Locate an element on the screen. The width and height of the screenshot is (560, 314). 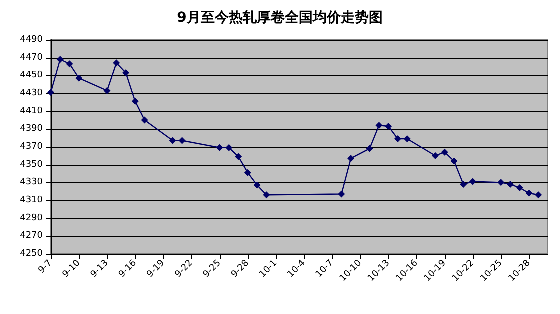
x-tick-label: 9-7 is located at coordinates (46, 267).